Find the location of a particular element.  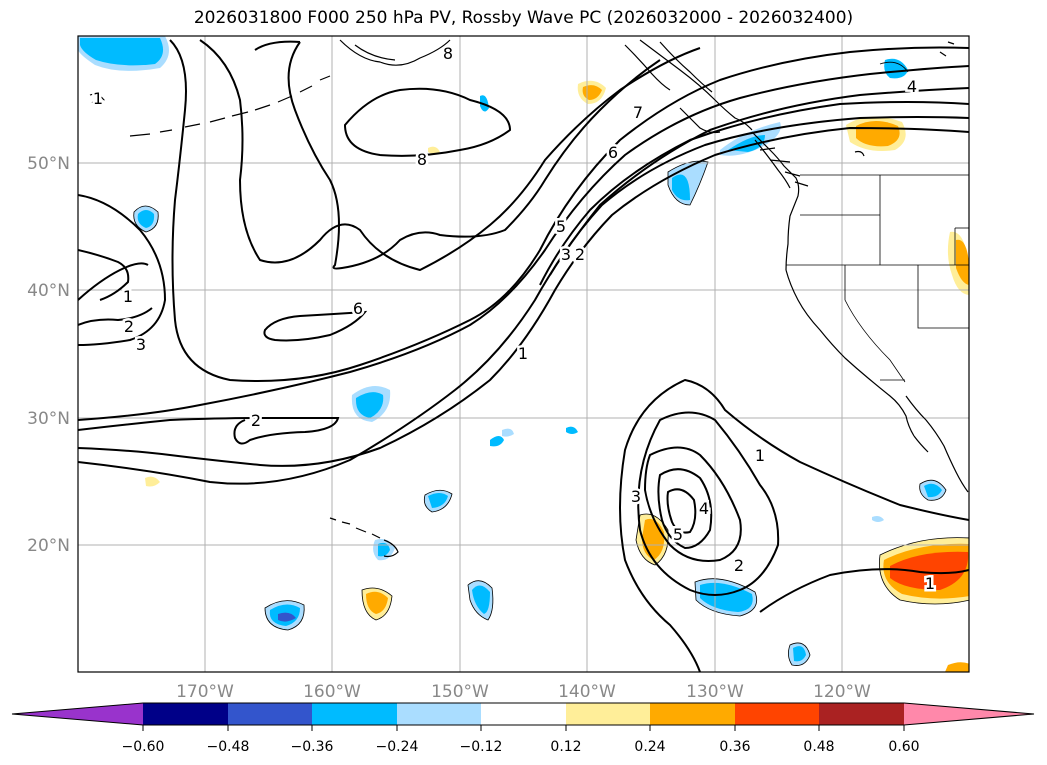

lon-label: 160°W is located at coordinates (332, 692).